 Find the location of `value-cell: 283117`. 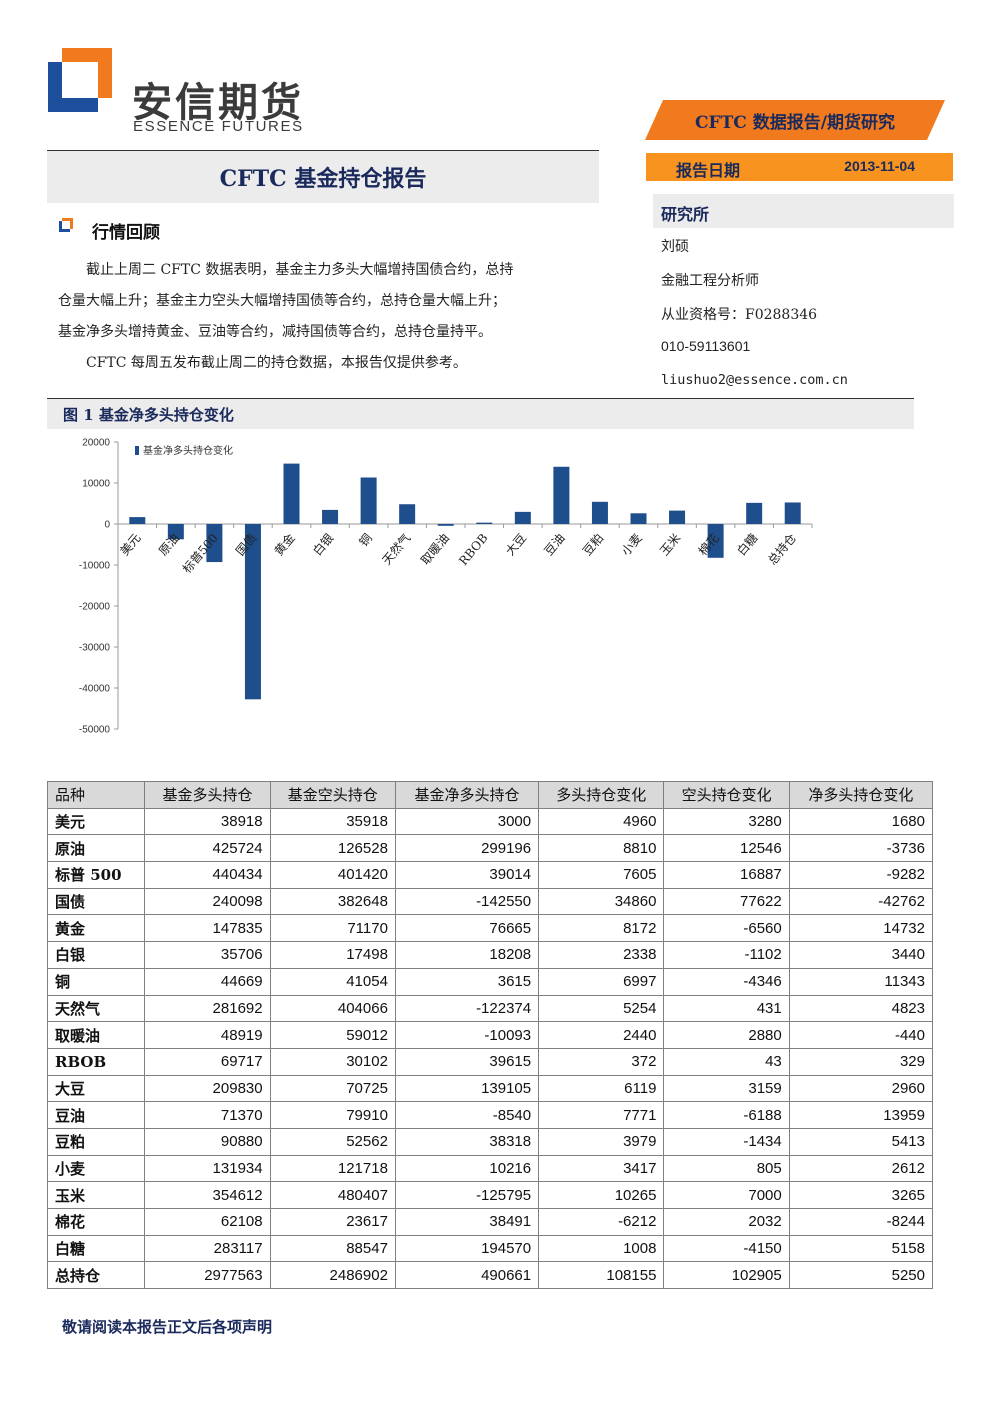

value-cell: 283117 is located at coordinates (207, 1248).